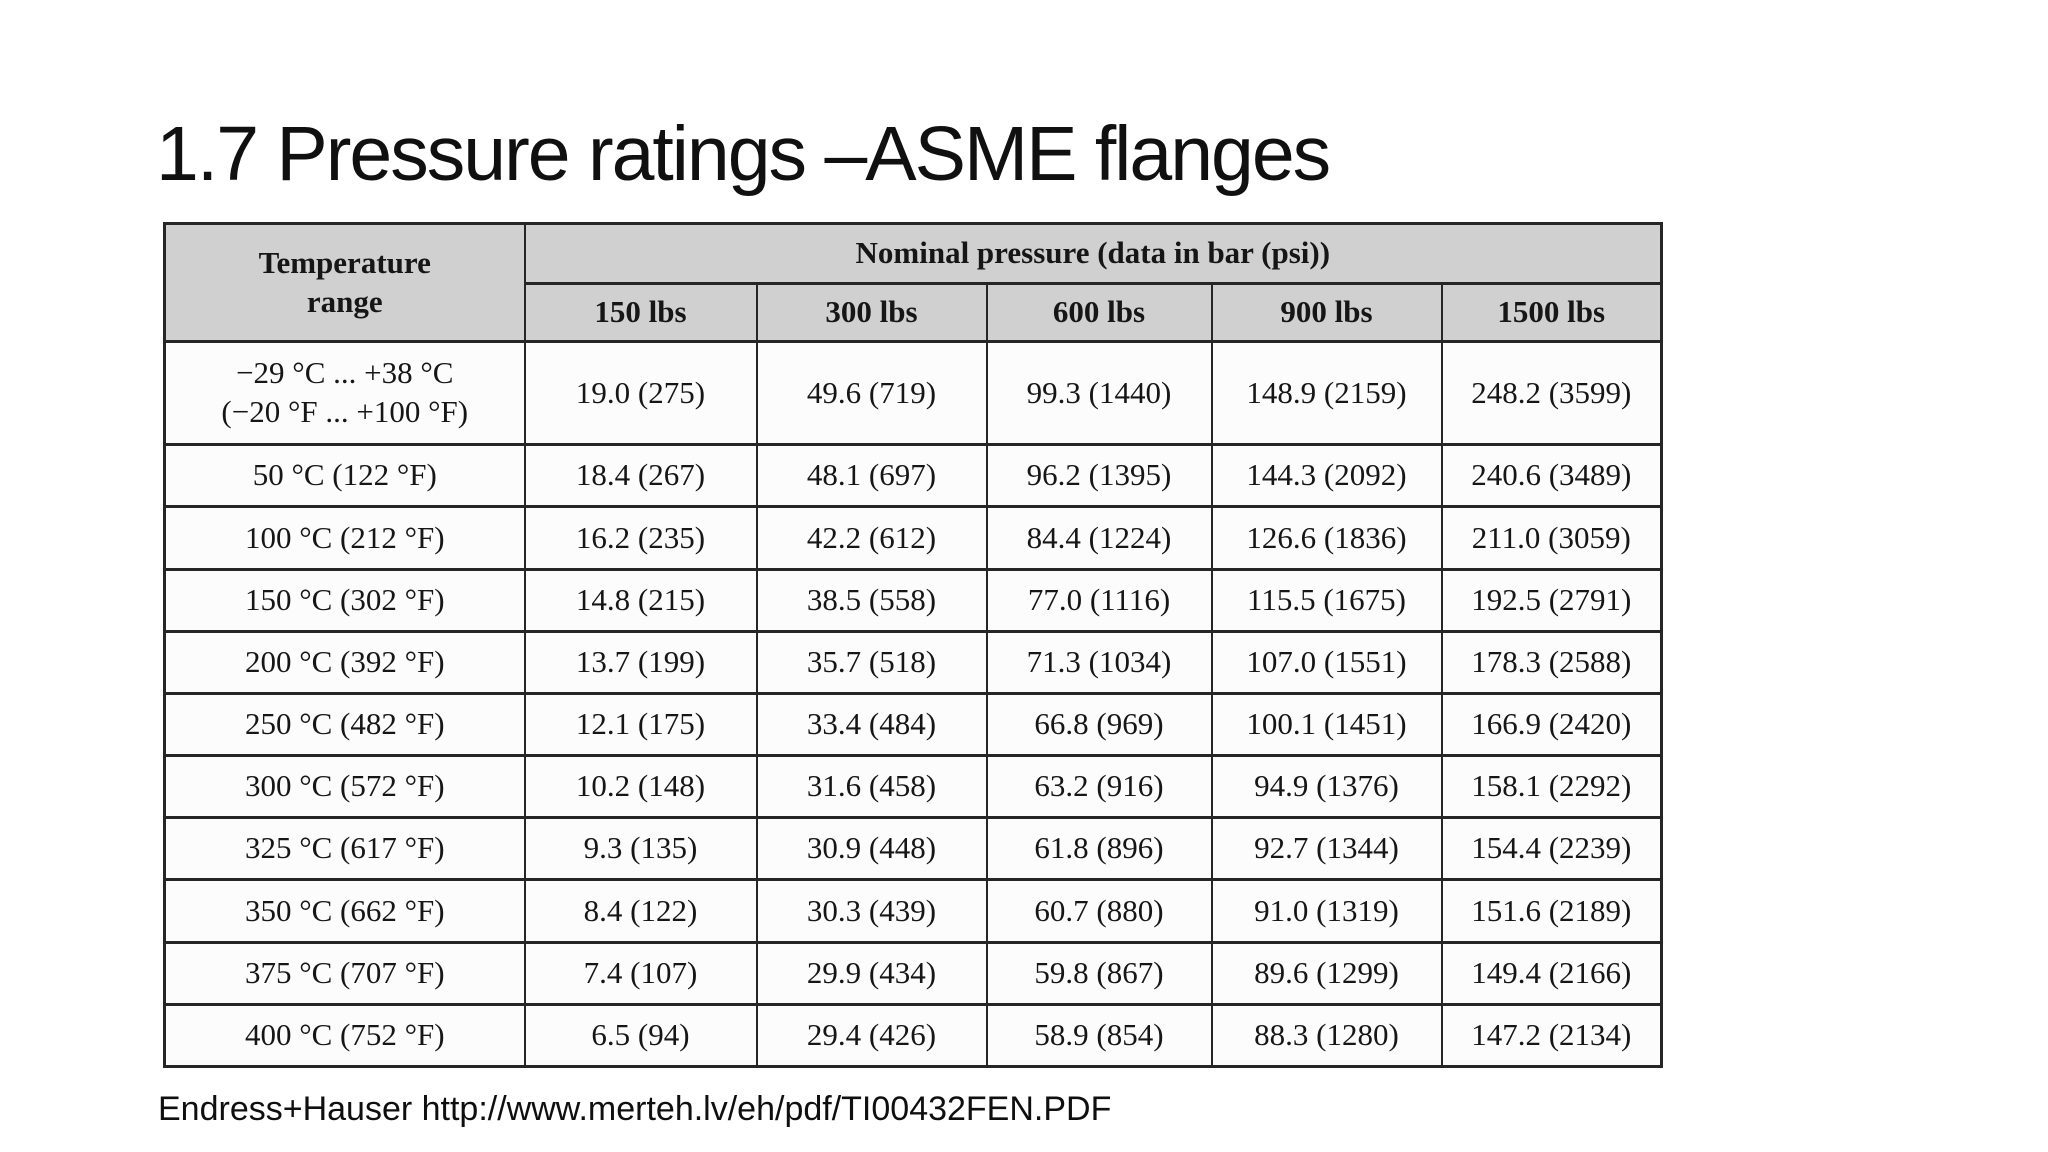  What do you see at coordinates (1551, 662) in the screenshot?
I see `pressure-value-cell: 178.3 (2588)` at bounding box center [1551, 662].